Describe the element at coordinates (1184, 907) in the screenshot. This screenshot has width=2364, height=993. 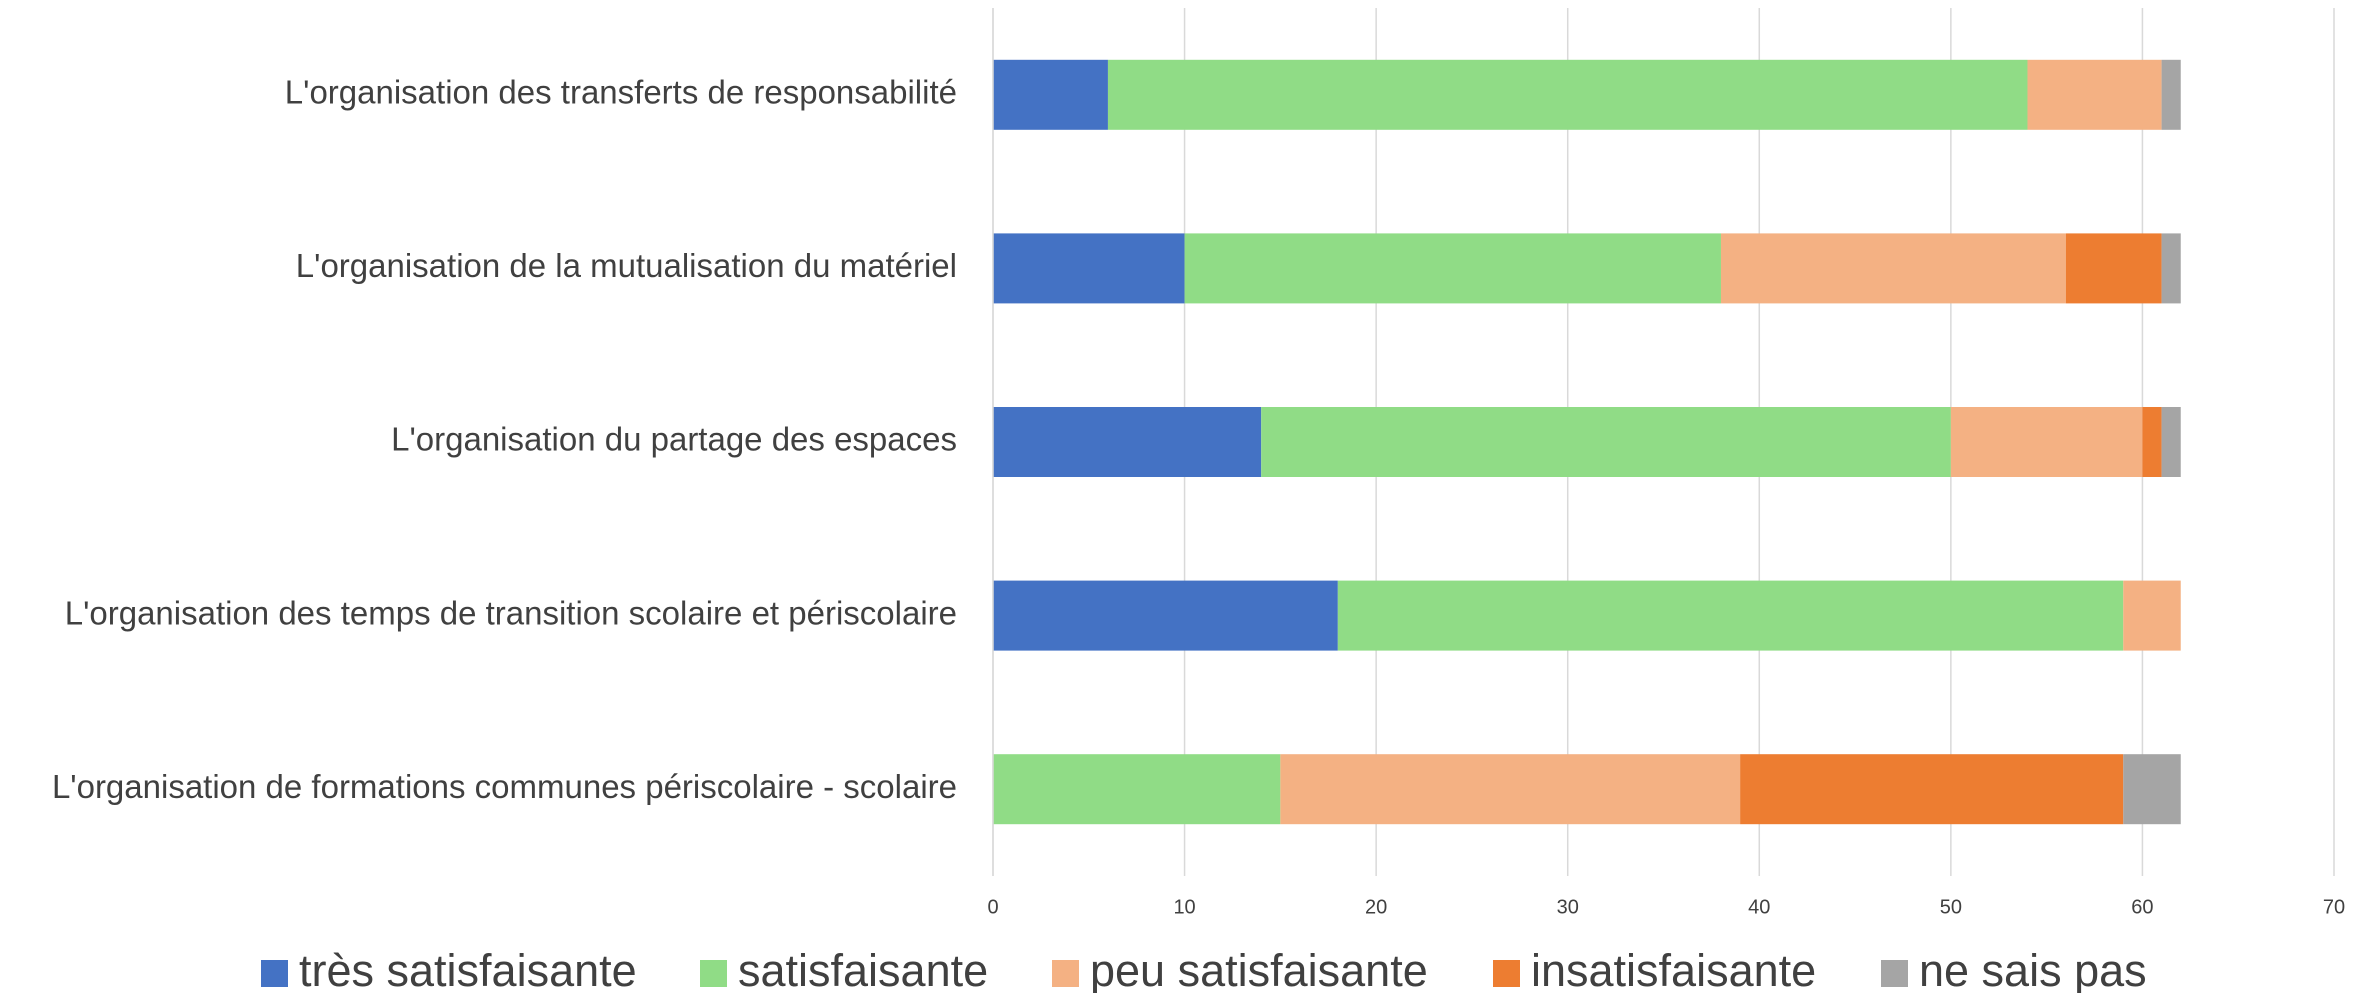
I see `x-tick-label: 10` at that location.